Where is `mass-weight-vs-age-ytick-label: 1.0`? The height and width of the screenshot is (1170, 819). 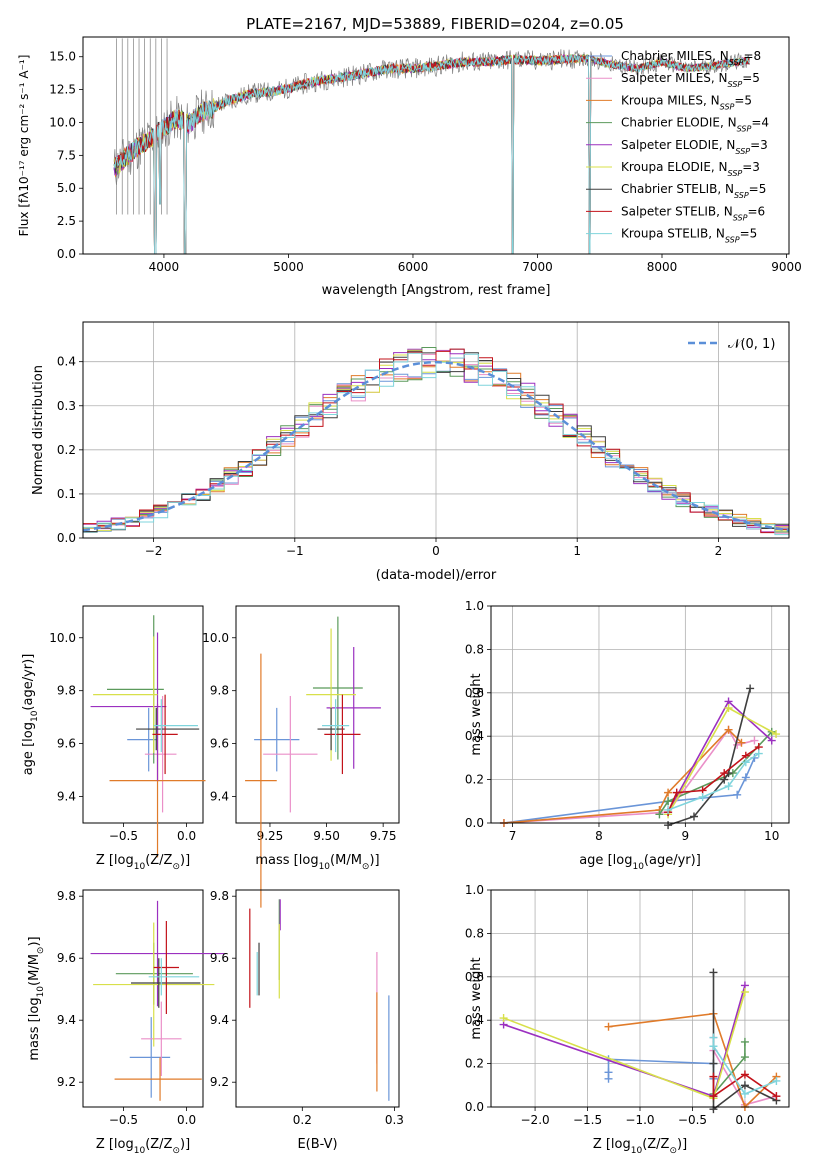 mass-weight-vs-age-ytick-label: 1.0 is located at coordinates (474, 606).